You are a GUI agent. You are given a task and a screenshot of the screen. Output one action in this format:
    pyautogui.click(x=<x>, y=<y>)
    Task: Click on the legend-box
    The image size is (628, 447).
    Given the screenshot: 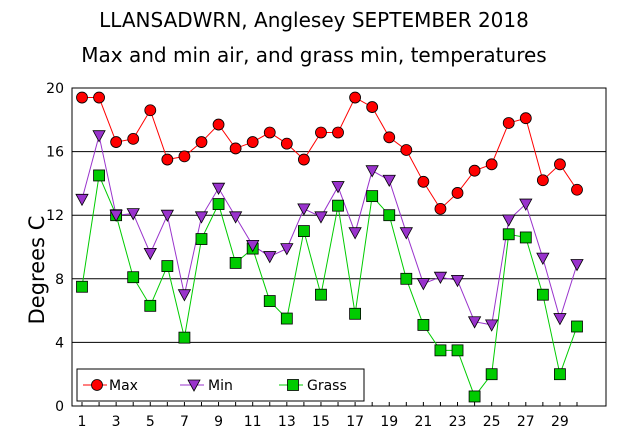 What is the action you would take?
    pyautogui.click(x=220, y=385)
    